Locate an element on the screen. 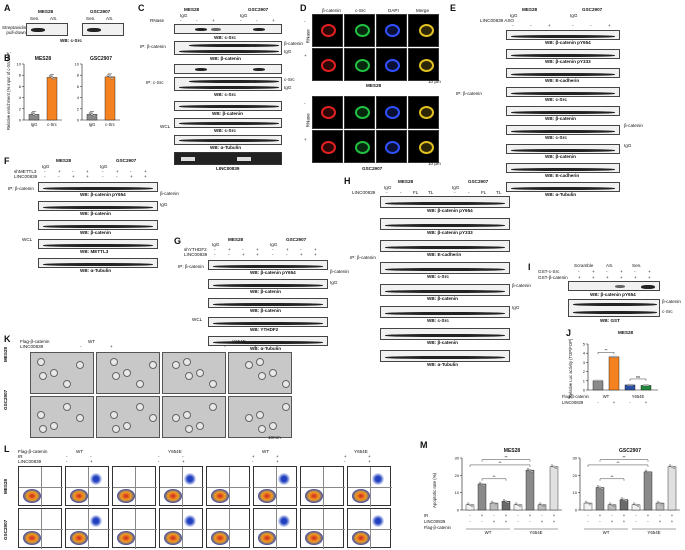 The image size is (685, 550). b-ytick-label: 6 is located at coordinates (20, 86).